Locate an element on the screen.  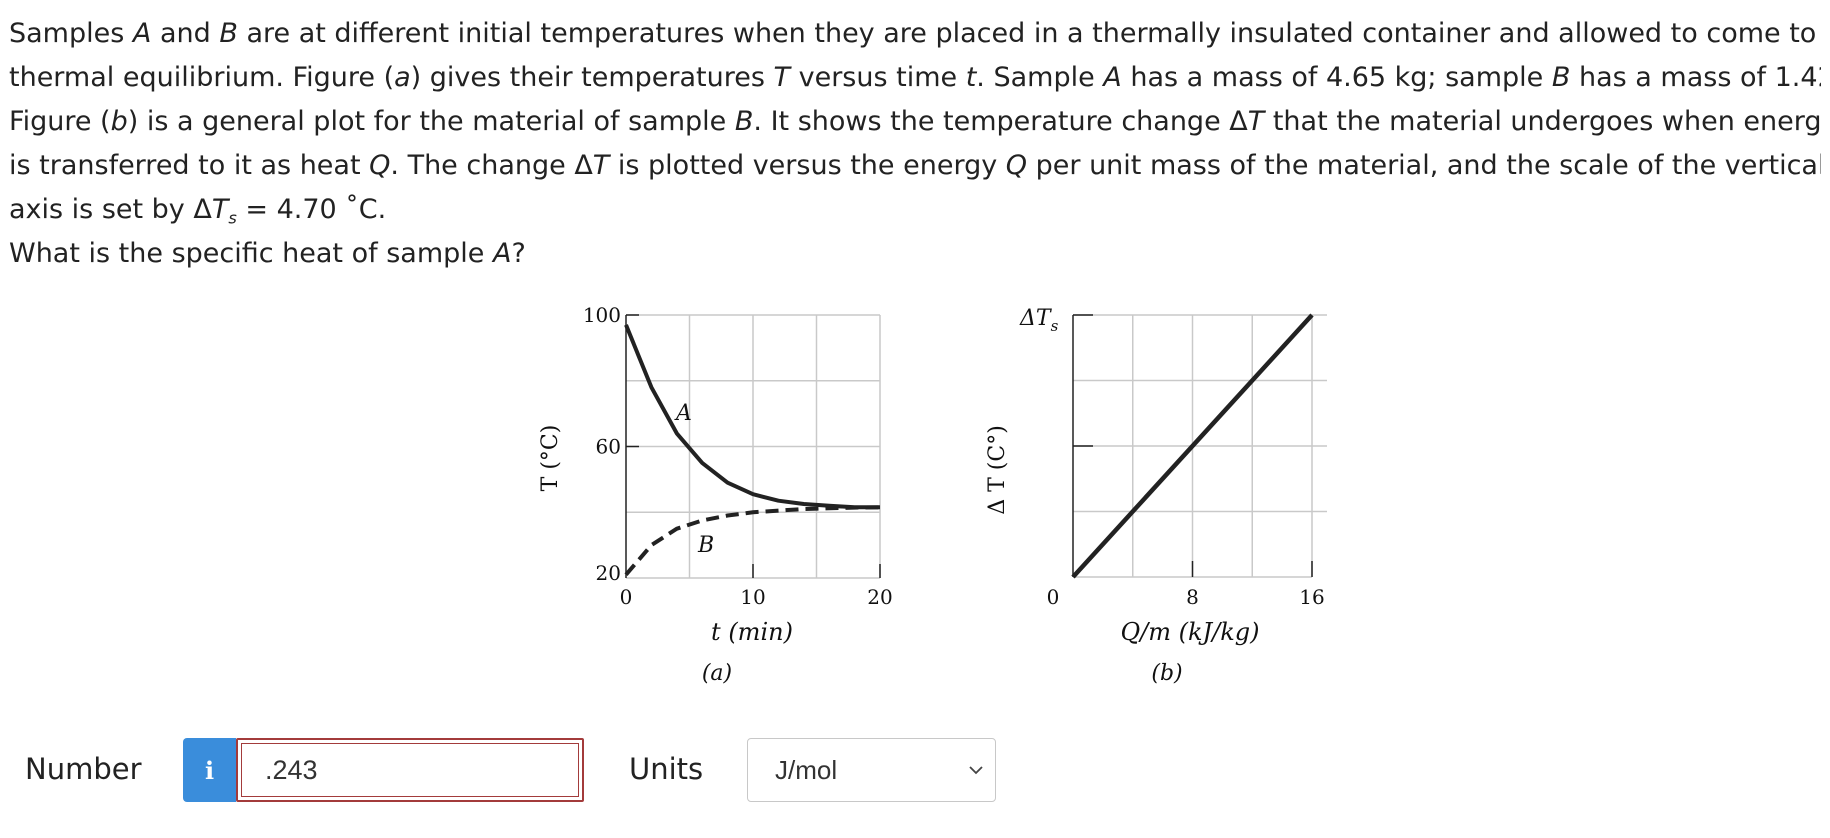
series-line is located at coordinates (1192, 446).